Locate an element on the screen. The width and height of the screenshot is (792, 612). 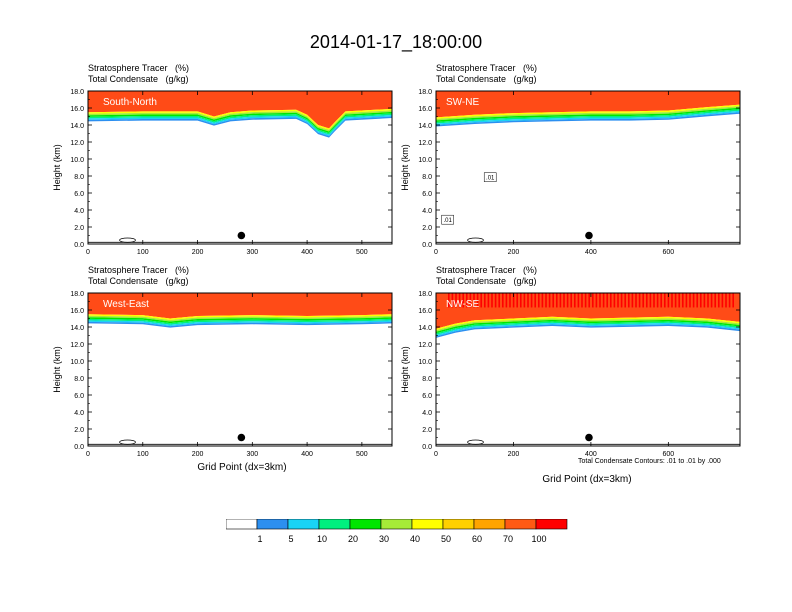
colorbar: 1 5 10 20 30 40 50 60 70 100 is located at coordinates (397, 531).